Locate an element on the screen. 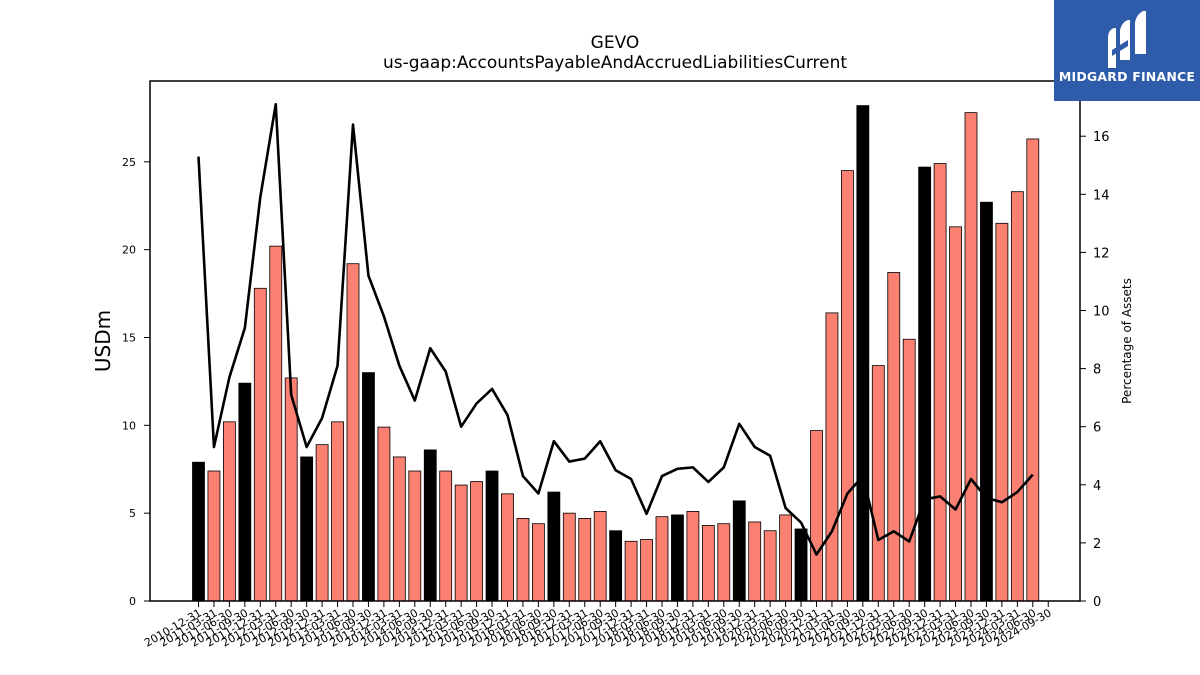 The image size is (1200, 675). midgard-logo-icon is located at coordinates (1127, 39).